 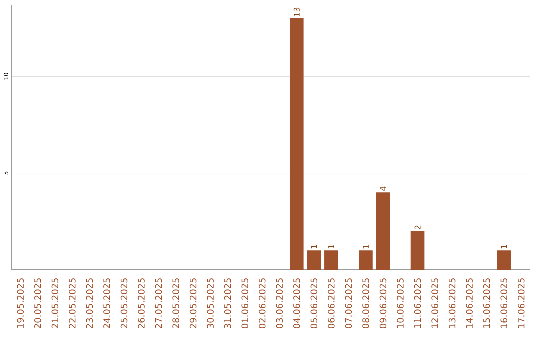 What do you see at coordinates (228, 303) in the screenshot?
I see `x-tick-label: 31.05.2025` at bounding box center [228, 303].